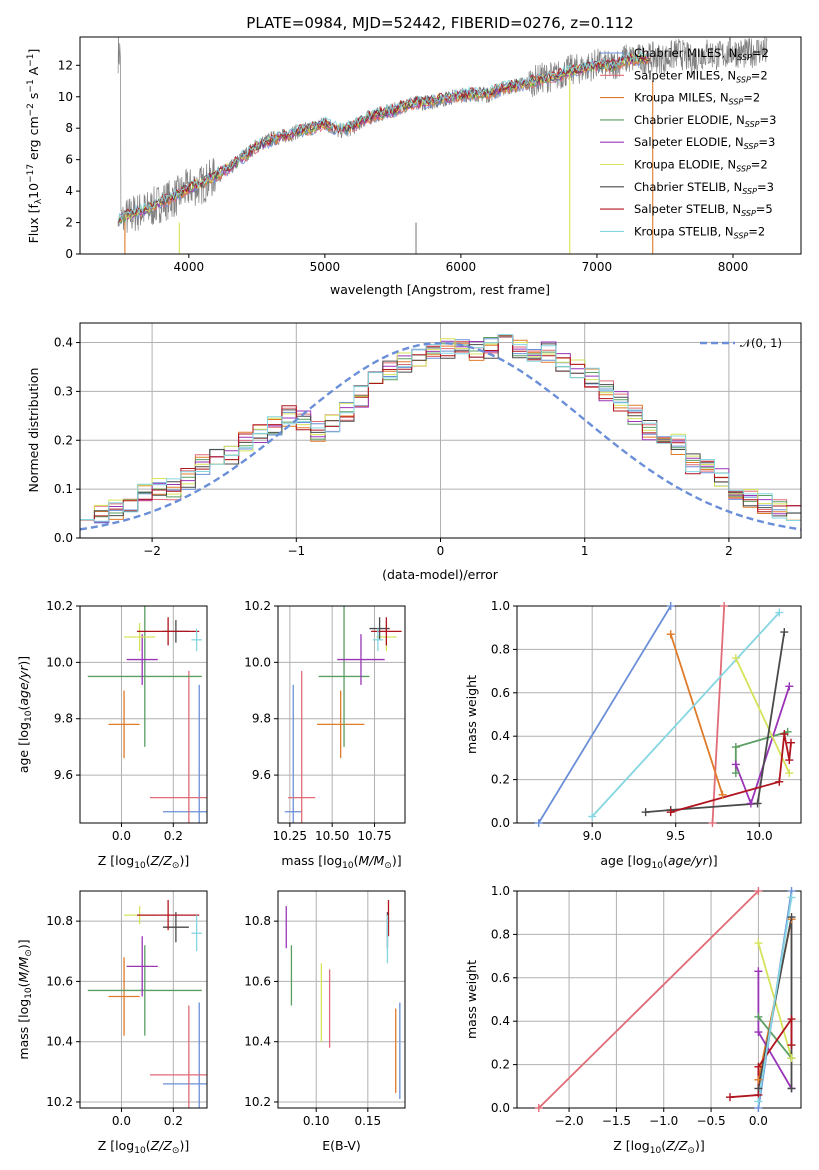 This screenshot has height=1170, width=819. I want to click on x-tick-label: −2, so click(152, 551).